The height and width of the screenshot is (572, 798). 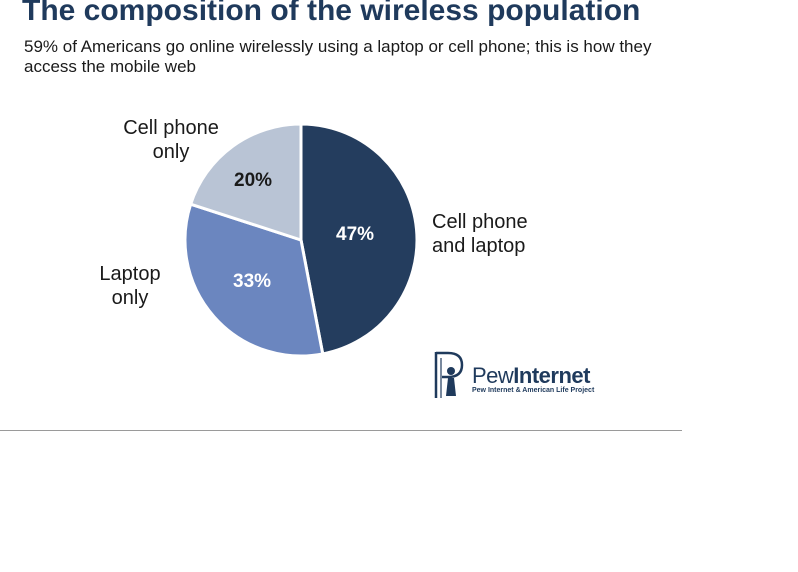 I want to click on label-line: and laptop, so click(x=479, y=246).